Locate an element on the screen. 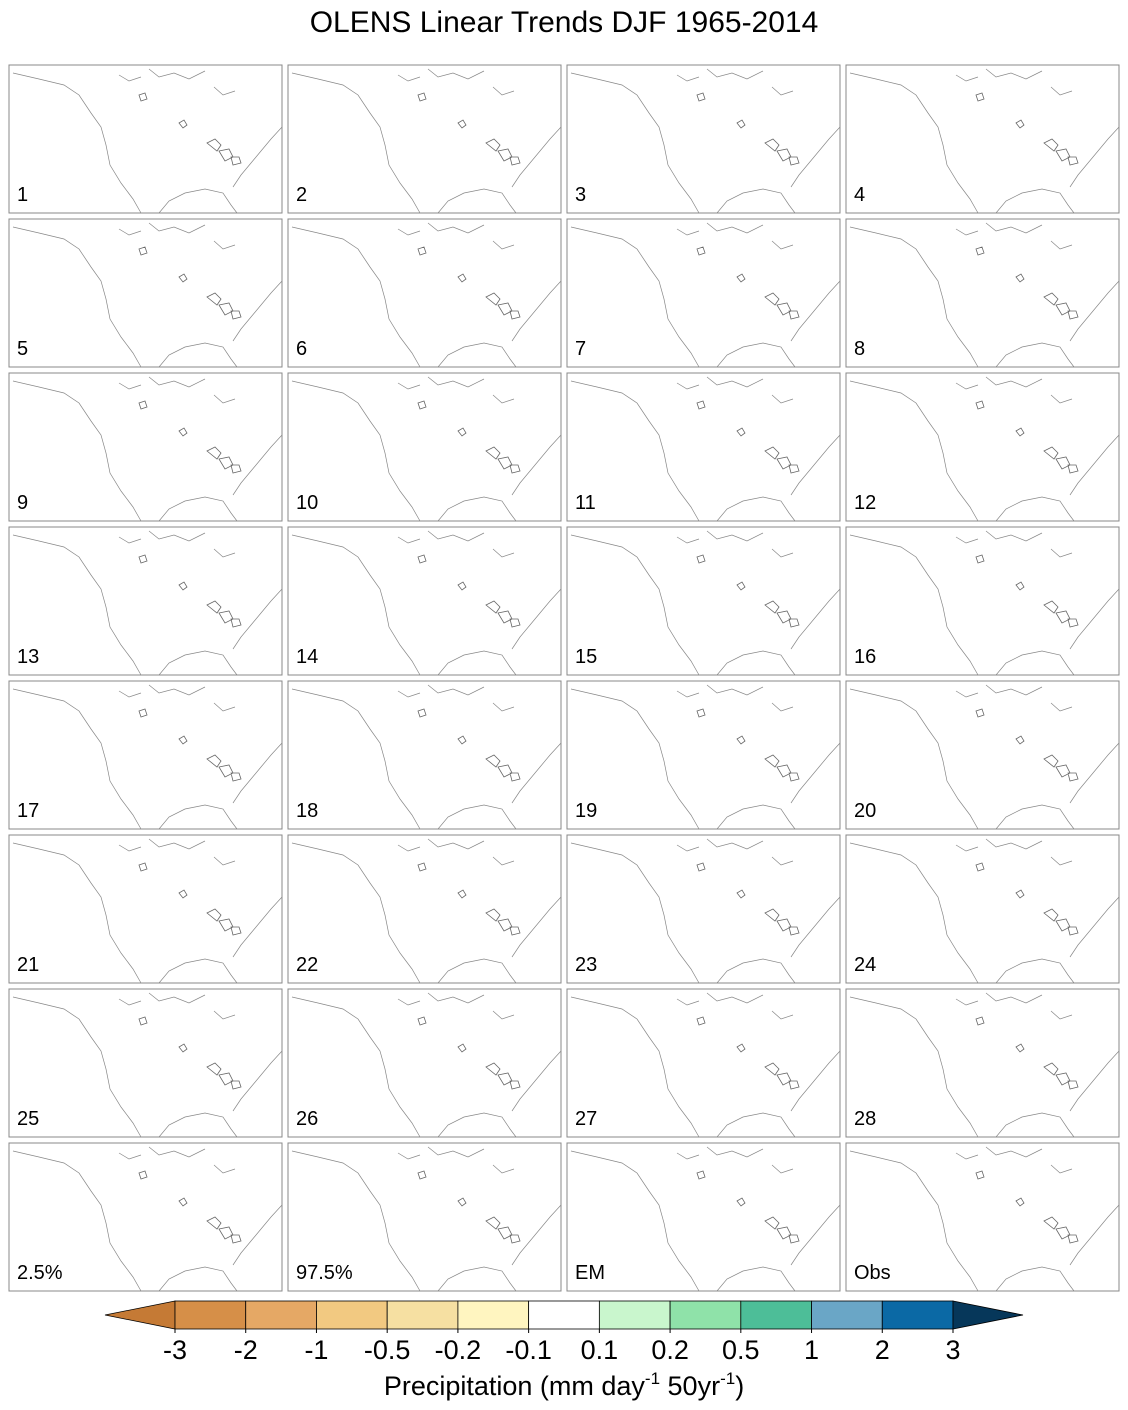  panel-label: 6 is located at coordinates (301, 349).